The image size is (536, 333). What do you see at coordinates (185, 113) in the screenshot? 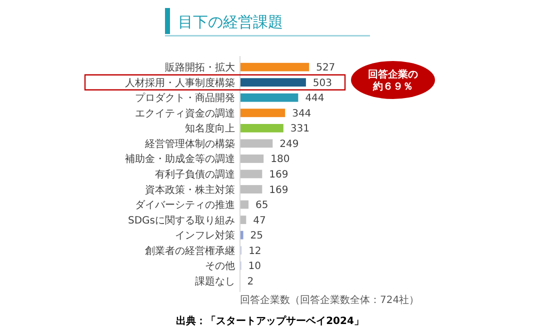
I see `y-tick-label: エクイティ資金の調達` at bounding box center [185, 113].